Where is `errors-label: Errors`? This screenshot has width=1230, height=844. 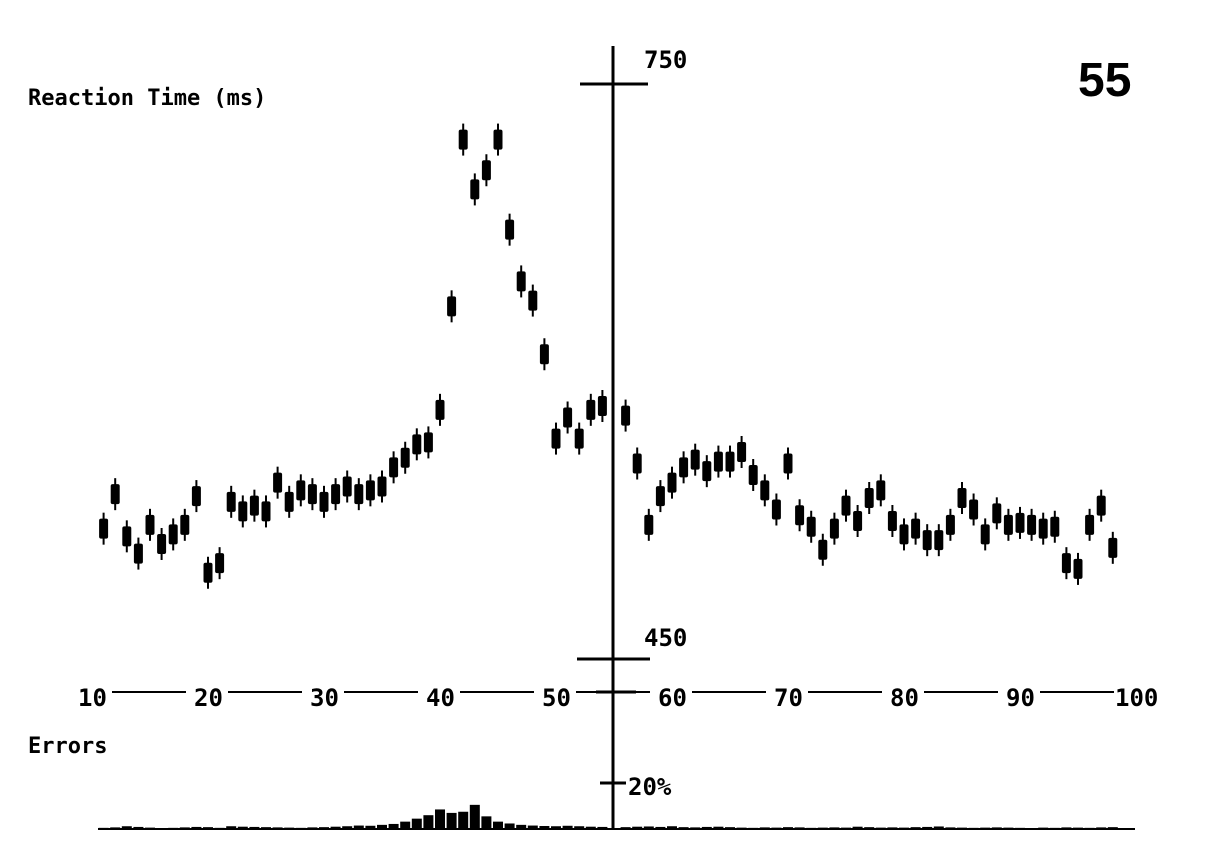 errors-label: Errors is located at coordinates (67, 746).